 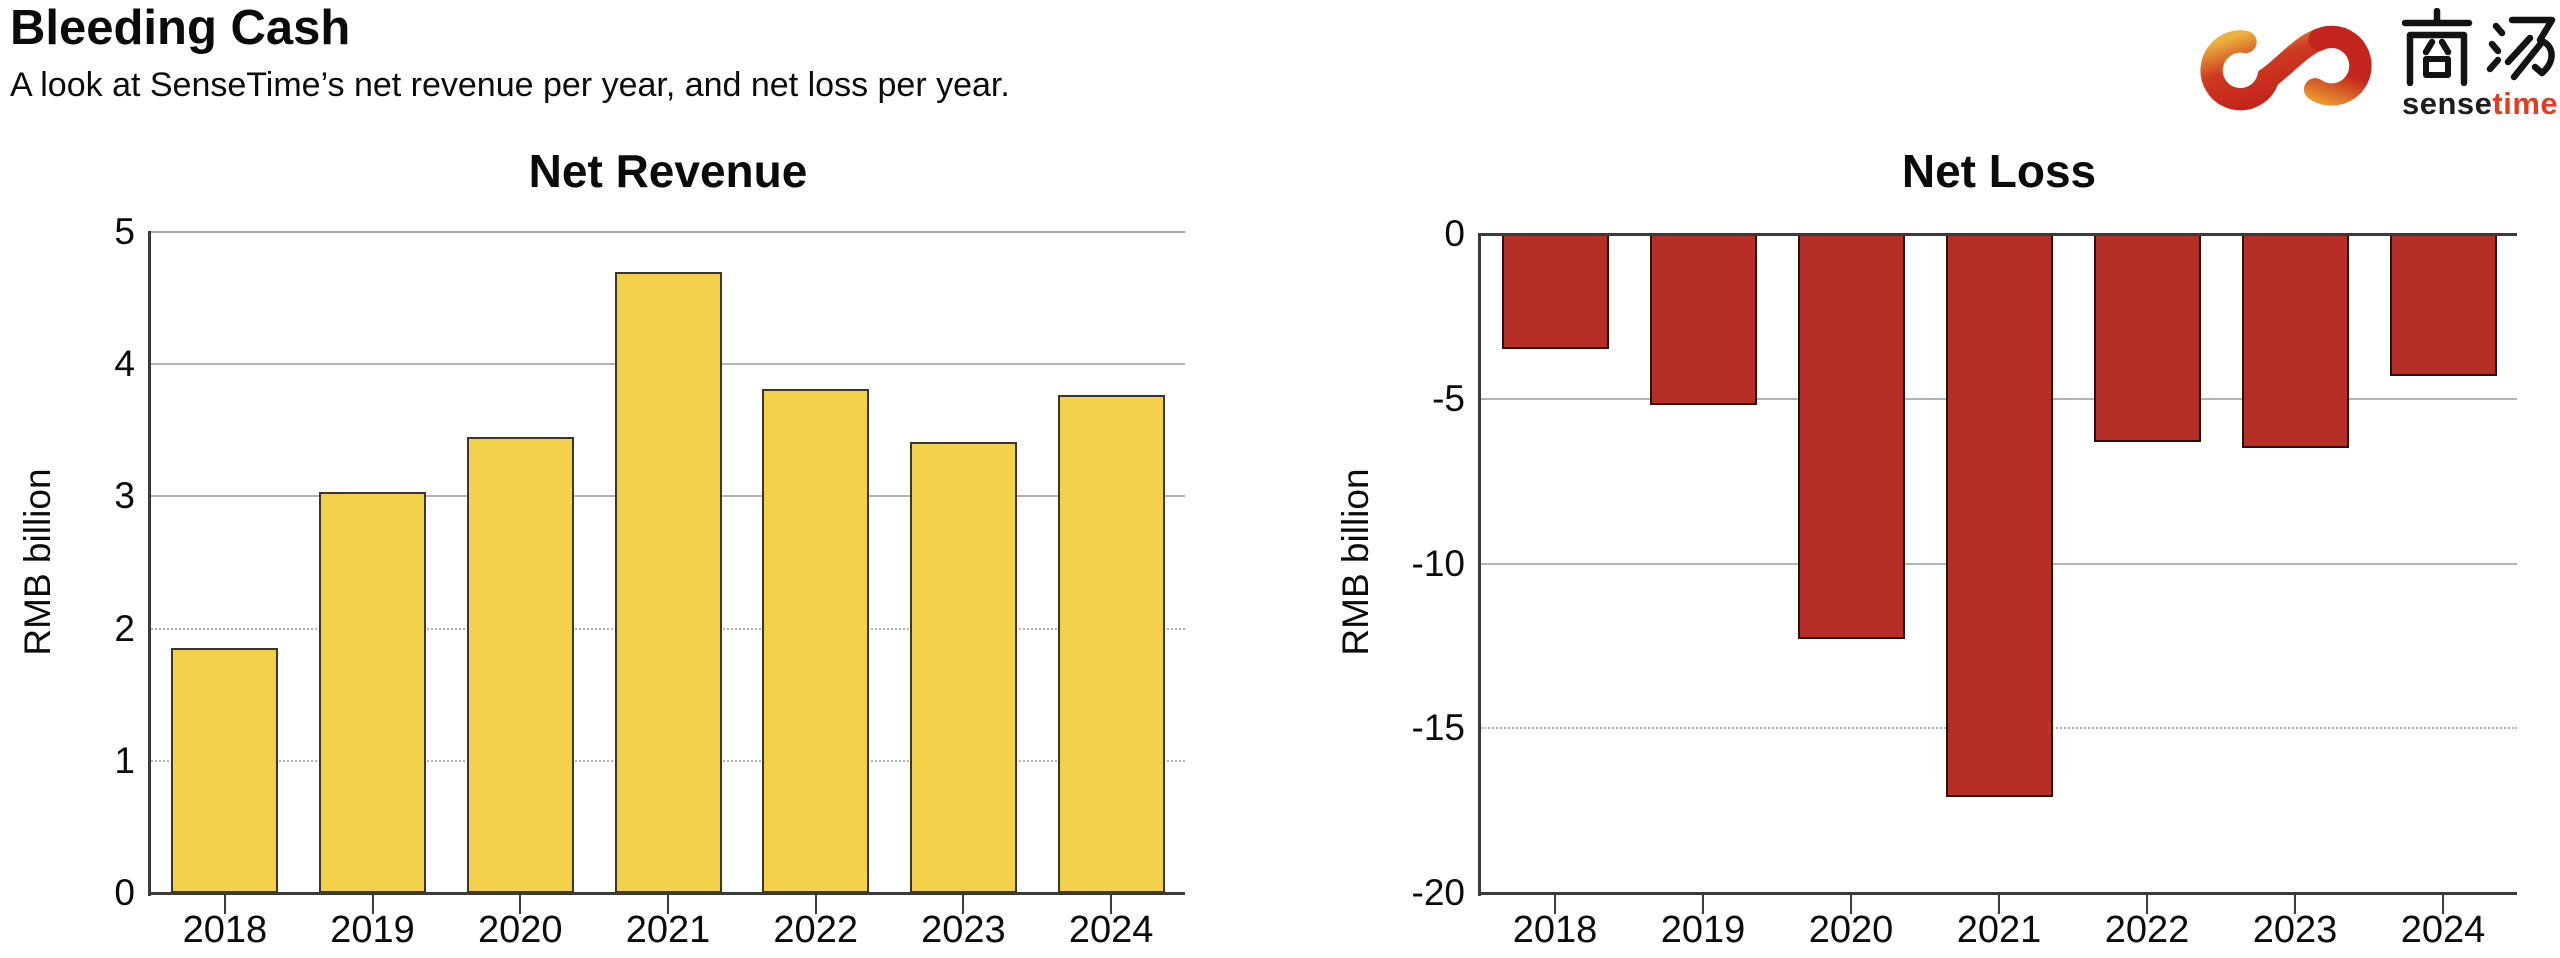 I want to click on sensetime-hanzi-logotype, so click(x=2479, y=47).